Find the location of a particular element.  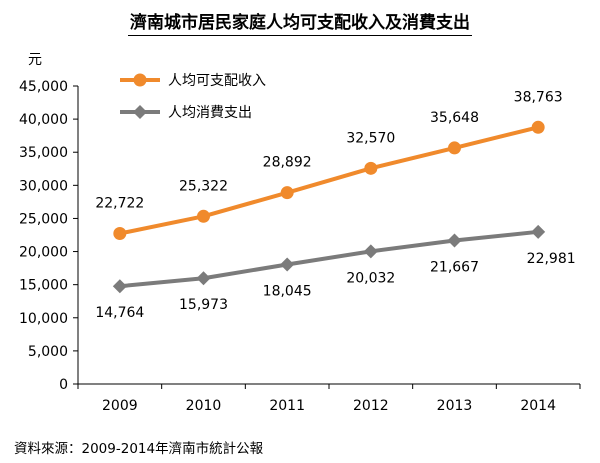

data-label: 38,763 is located at coordinates (538, 97).